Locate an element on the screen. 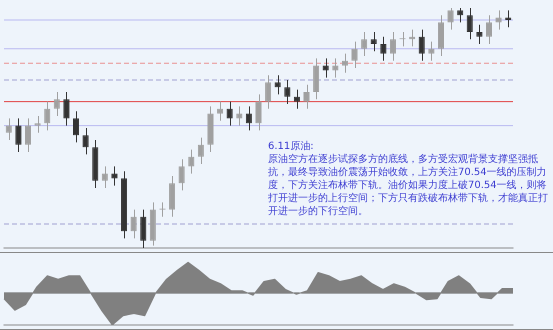 This screenshot has width=553, height=330. annotation: 原油空方在逐步试探多方的底线，多方受宏观背景支撑坚强抵抗，最终导致油价震荡开始收敛，上方关注70.54一线的压制力度，下方关注布林带下轨。油价如果力度上破70.54一线，则将打开进一步的上行空间；下方只有跌破布林带下轨，才能真正打开进一步的下行空间。 is located at coordinates (408, 185).